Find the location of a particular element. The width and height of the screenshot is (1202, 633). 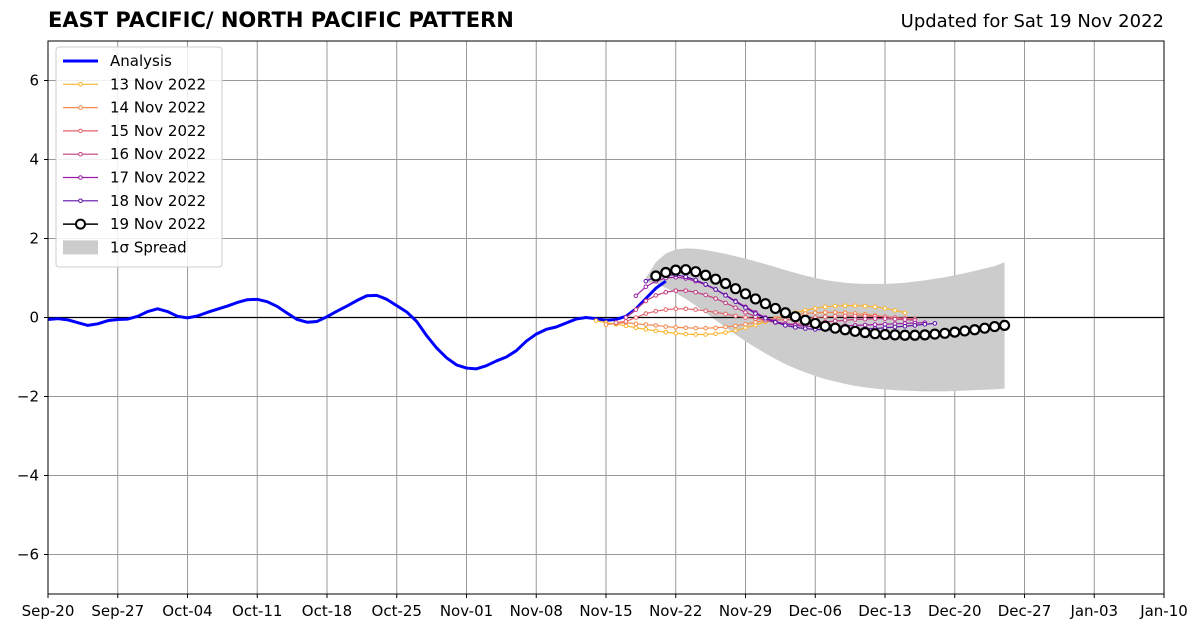

x-tick-label: Oct-04 is located at coordinates (187, 611).